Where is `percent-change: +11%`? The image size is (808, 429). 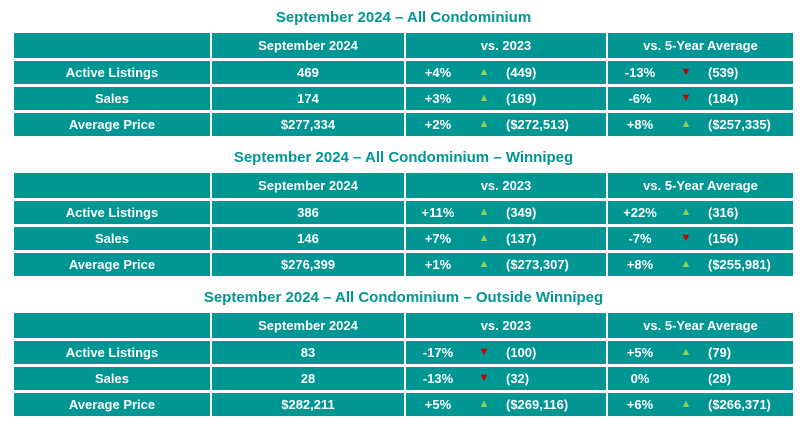 percent-change: +11% is located at coordinates (438, 212).